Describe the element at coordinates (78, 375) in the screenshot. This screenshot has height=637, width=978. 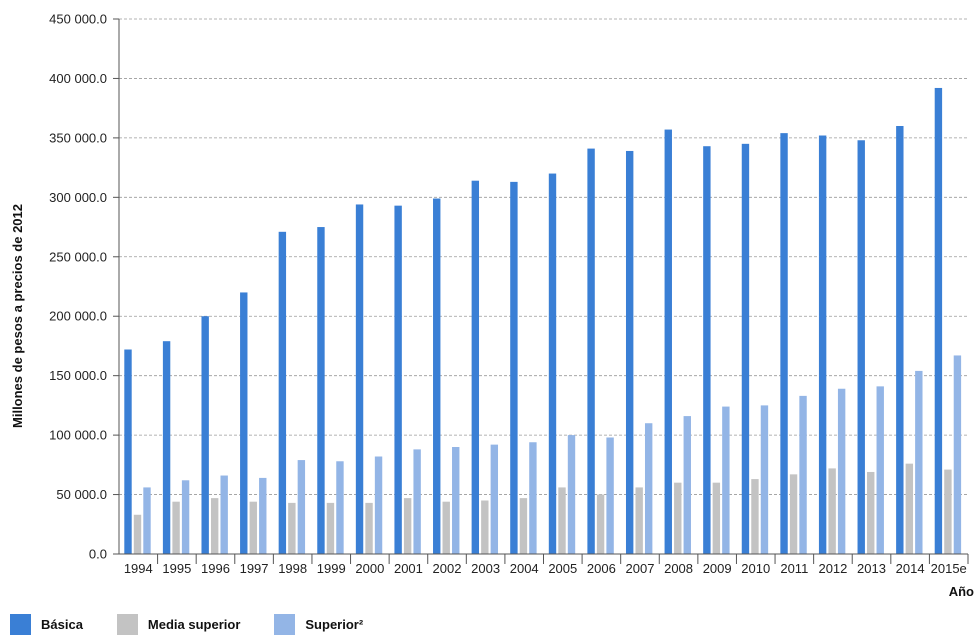
I see `y-tick-label: 150 000.0` at that location.